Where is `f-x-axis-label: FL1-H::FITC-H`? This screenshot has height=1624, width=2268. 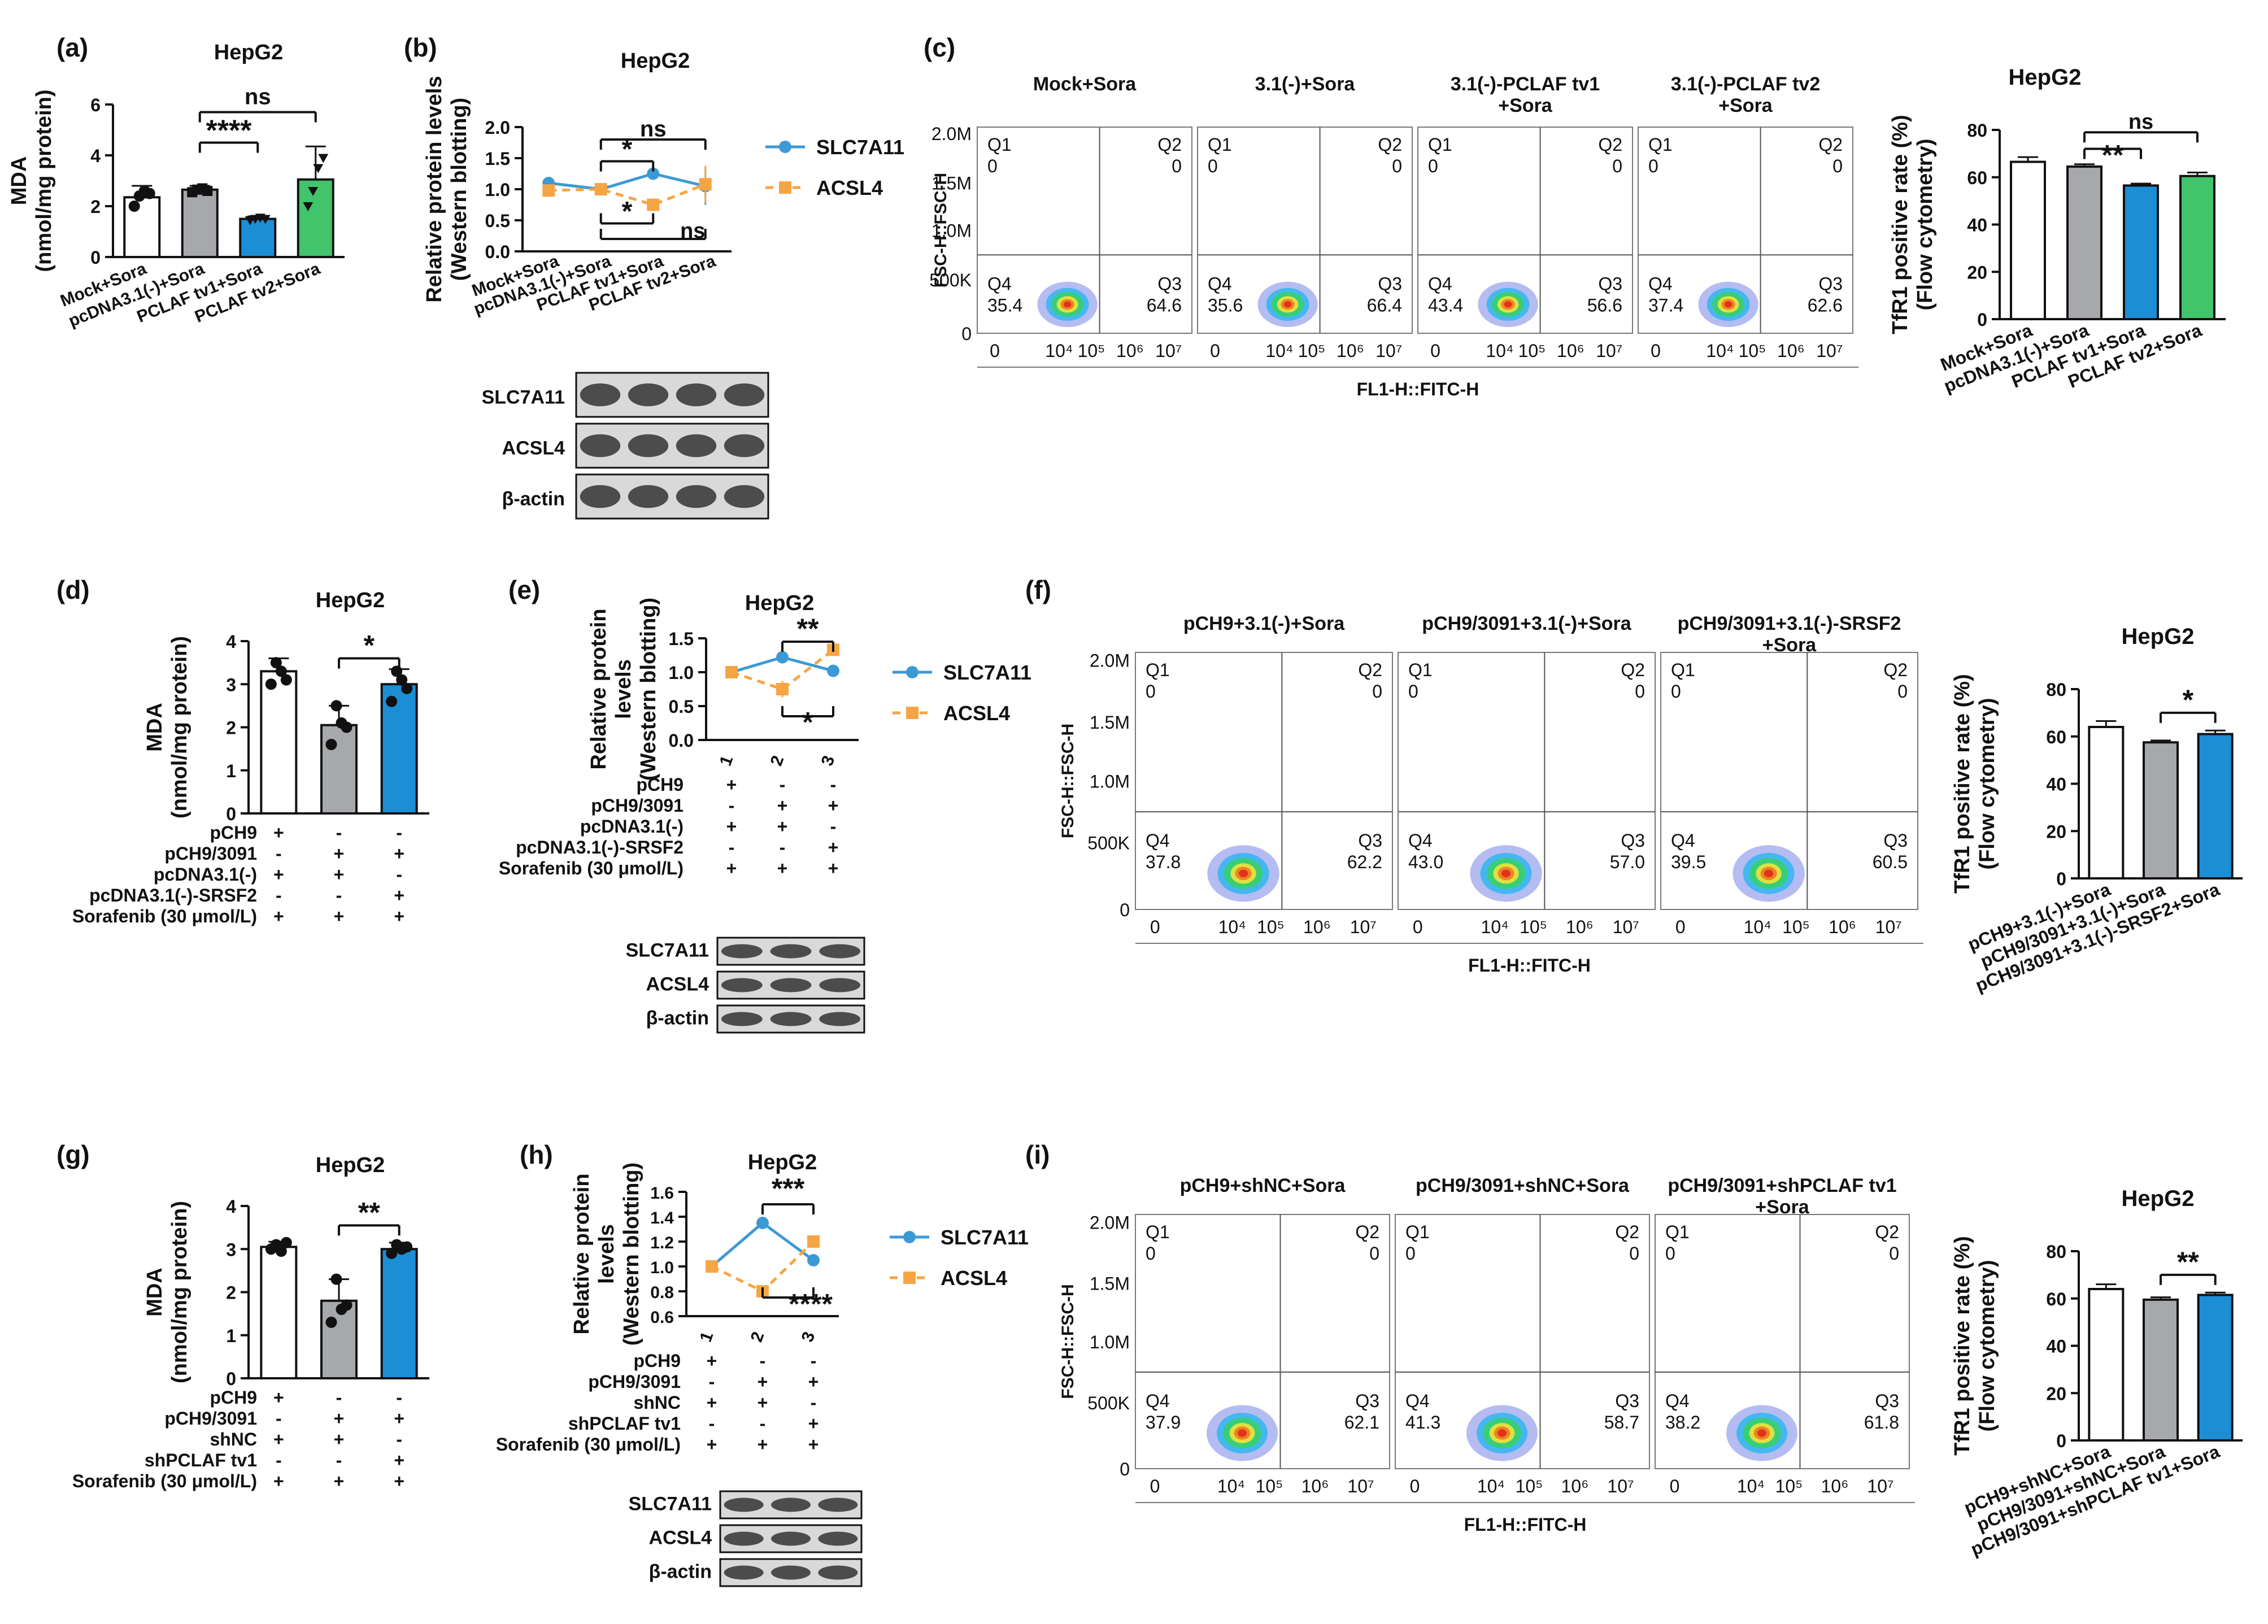
f-x-axis-label: FL1-H::FITC-H is located at coordinates (1529, 965).